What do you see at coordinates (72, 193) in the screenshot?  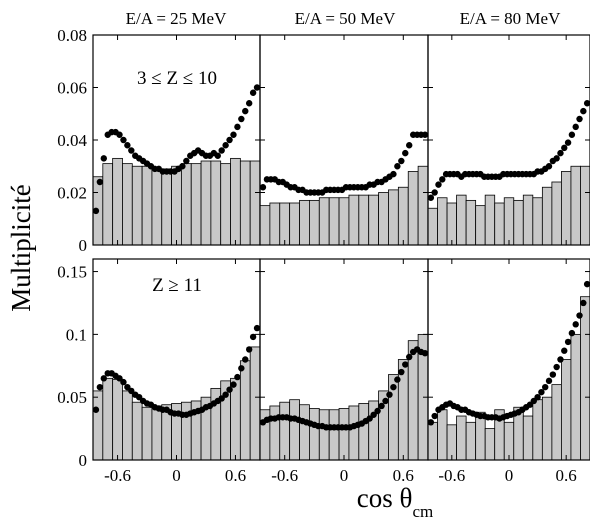 I see `y-tick-label: 0.02` at bounding box center [72, 193].